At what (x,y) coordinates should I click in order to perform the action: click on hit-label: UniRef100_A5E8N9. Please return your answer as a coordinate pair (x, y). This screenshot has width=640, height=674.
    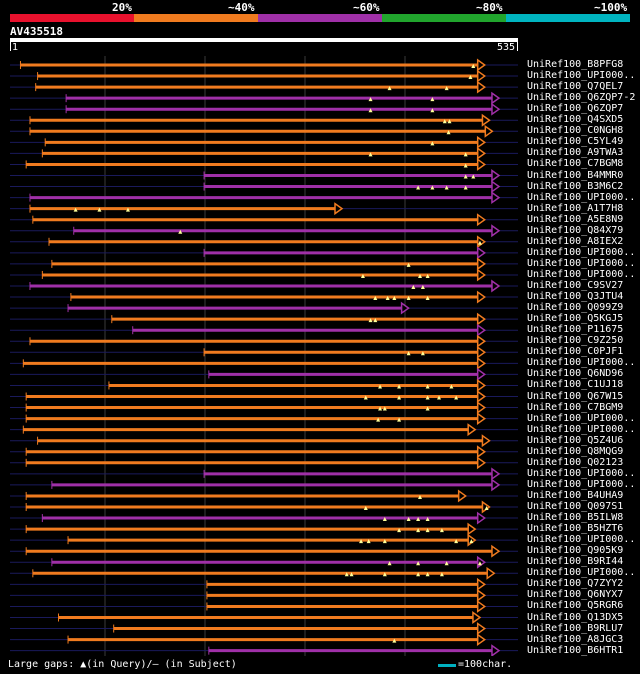
    Looking at the image, I should click on (575, 219).